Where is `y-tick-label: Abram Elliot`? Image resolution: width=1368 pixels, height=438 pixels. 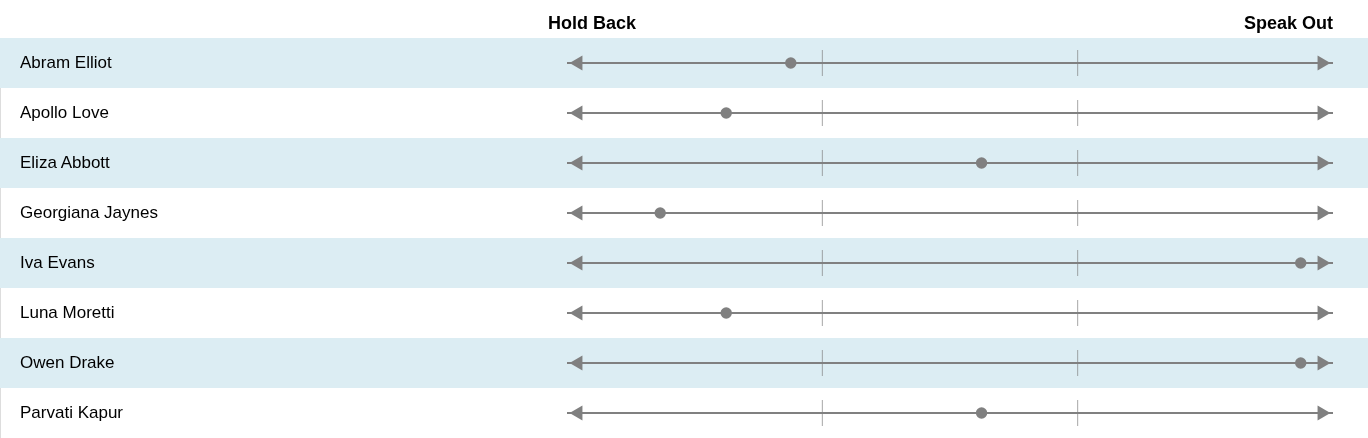
y-tick-label: Abram Elliot is located at coordinates (66, 62).